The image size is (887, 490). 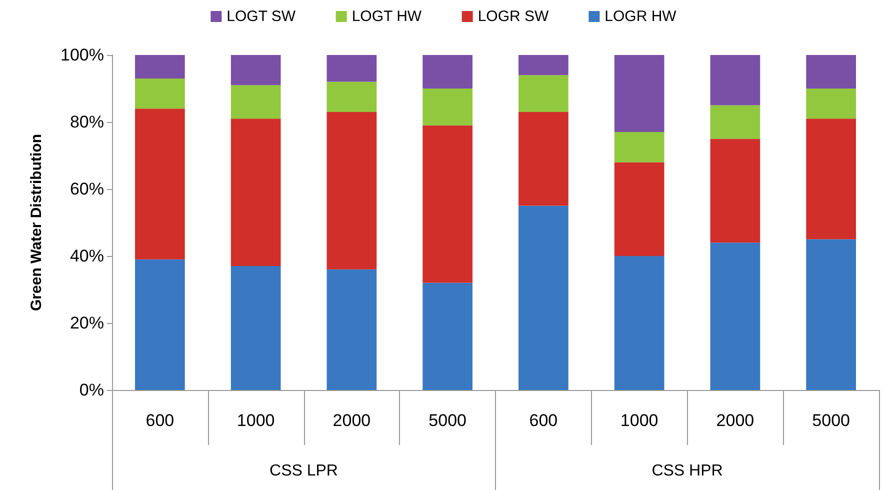 I want to click on y-axis-title: Green Water Distribution, so click(x=36, y=222).